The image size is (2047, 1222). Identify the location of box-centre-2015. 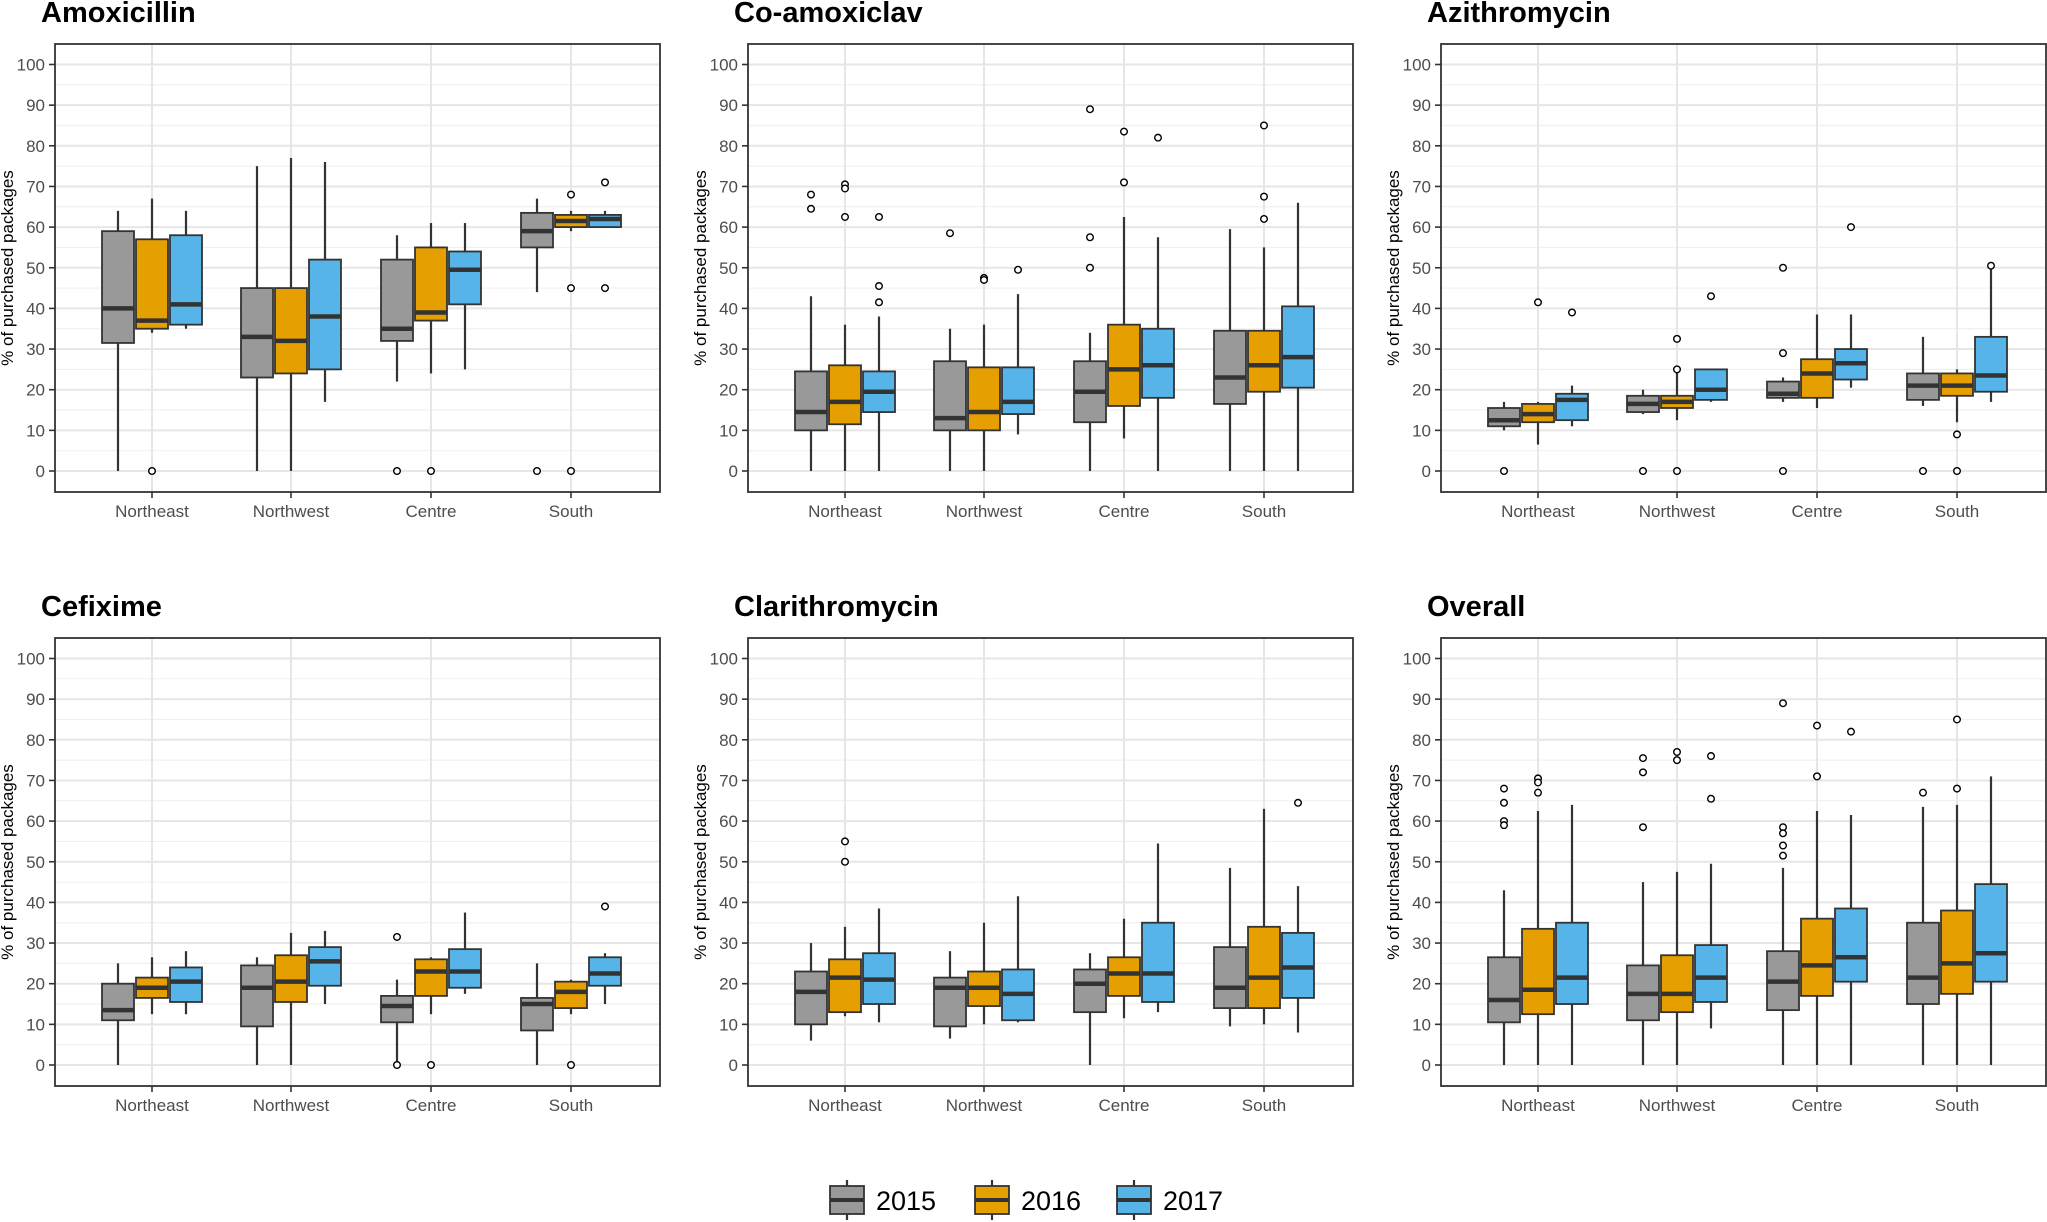
(1783, 369).